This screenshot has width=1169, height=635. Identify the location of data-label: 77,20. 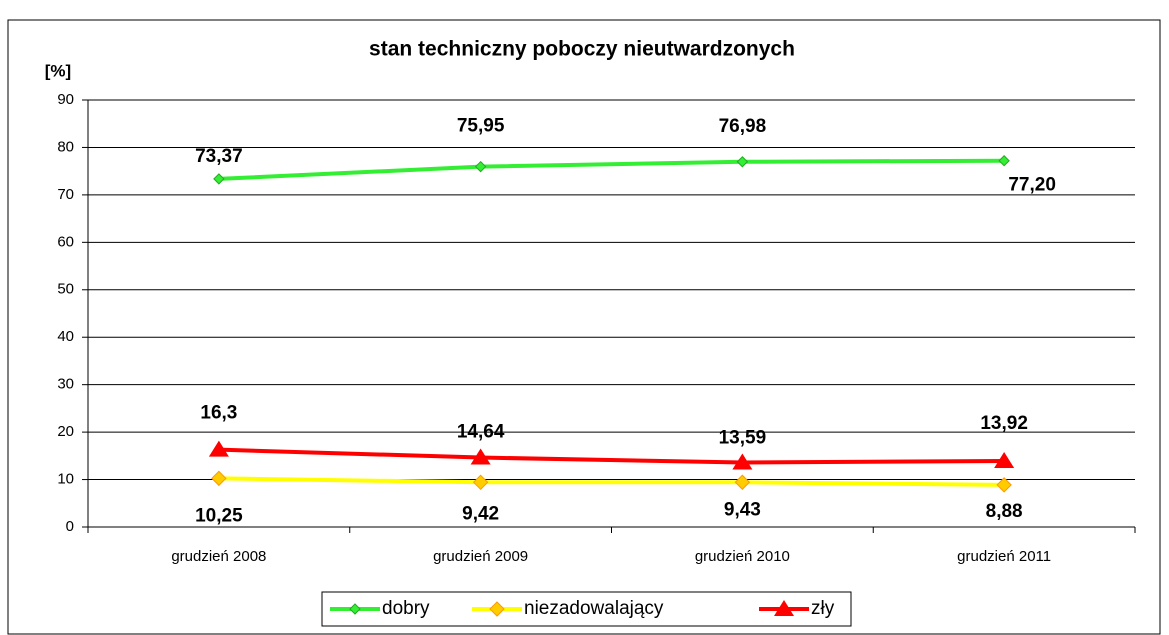
(1032, 185).